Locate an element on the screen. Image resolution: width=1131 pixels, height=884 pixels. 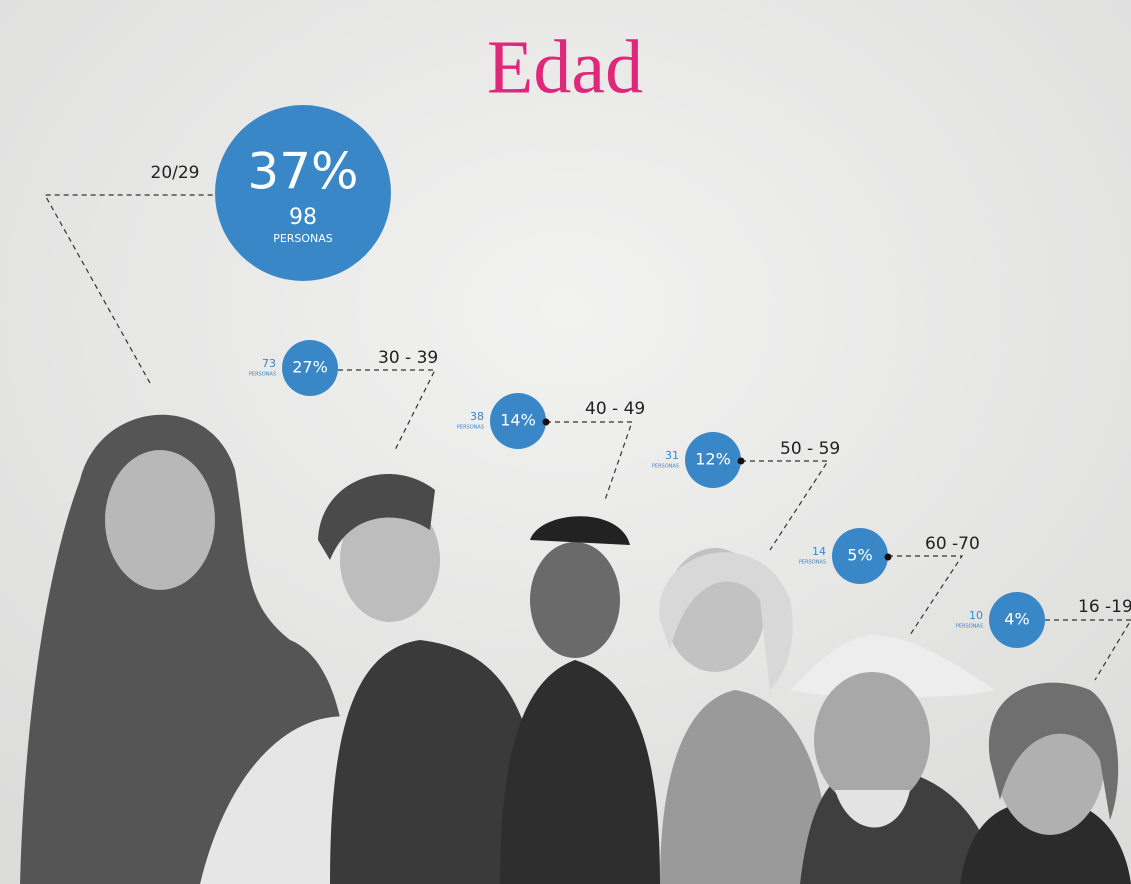
title: Edad is located at coordinates (565, 67).